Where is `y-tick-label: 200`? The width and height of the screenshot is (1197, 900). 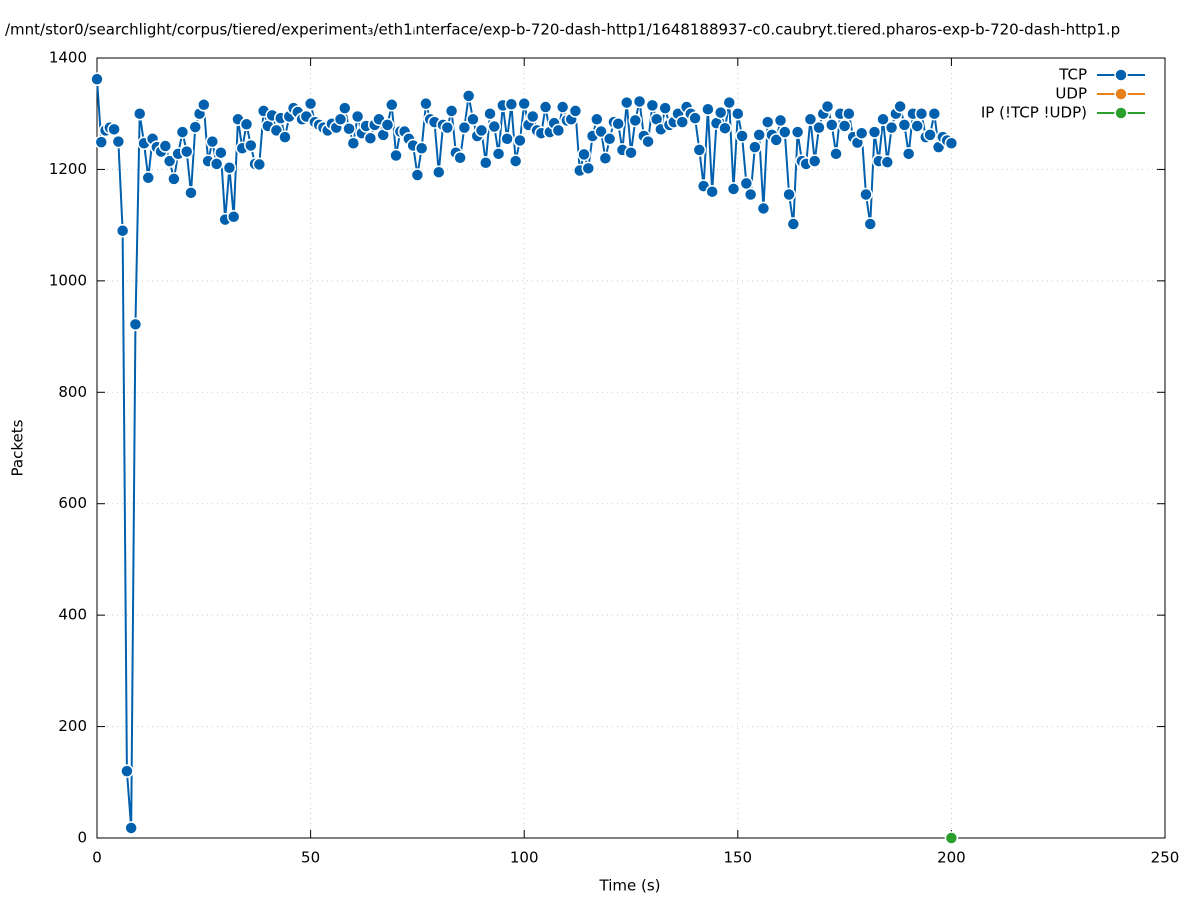
y-tick-label: 200 is located at coordinates (72, 726).